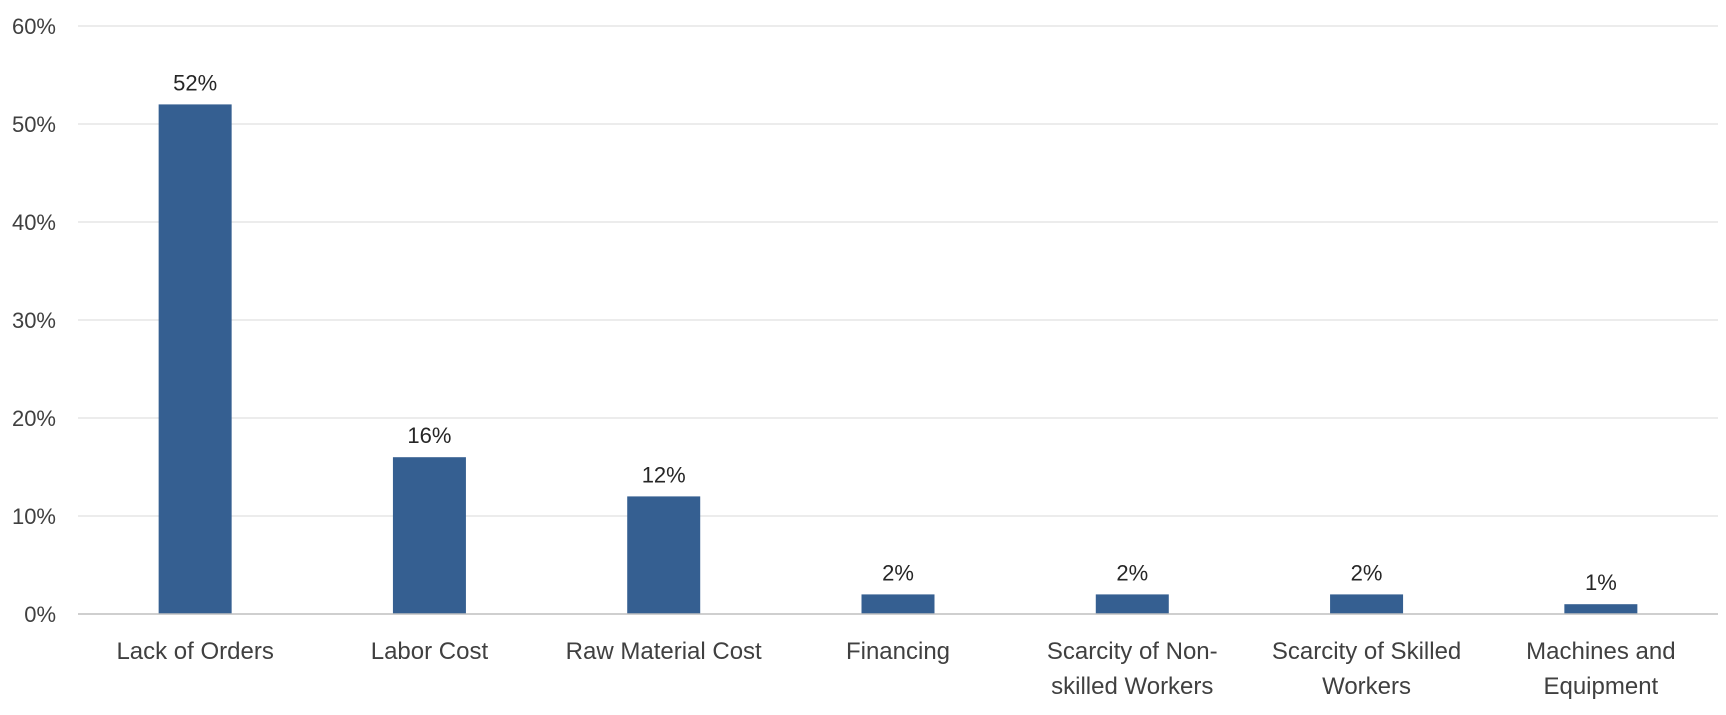 Image resolution: width=1726 pixels, height=715 pixels. I want to click on y-axis: 0% 10% 20% 30% 40% 50% 60%, so click(34, 320).